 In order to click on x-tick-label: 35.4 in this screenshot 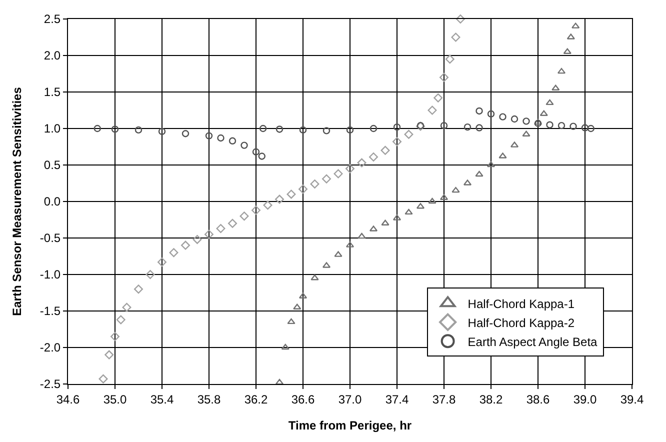, I will do `click(162, 399)`.